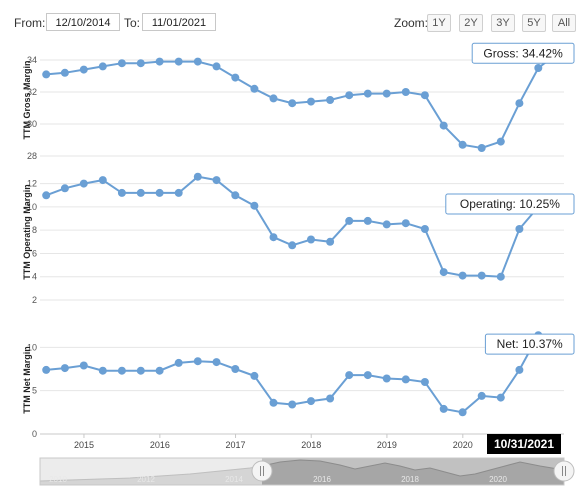  I want to click on zoom-3y-button: 3Y, so click(503, 23).